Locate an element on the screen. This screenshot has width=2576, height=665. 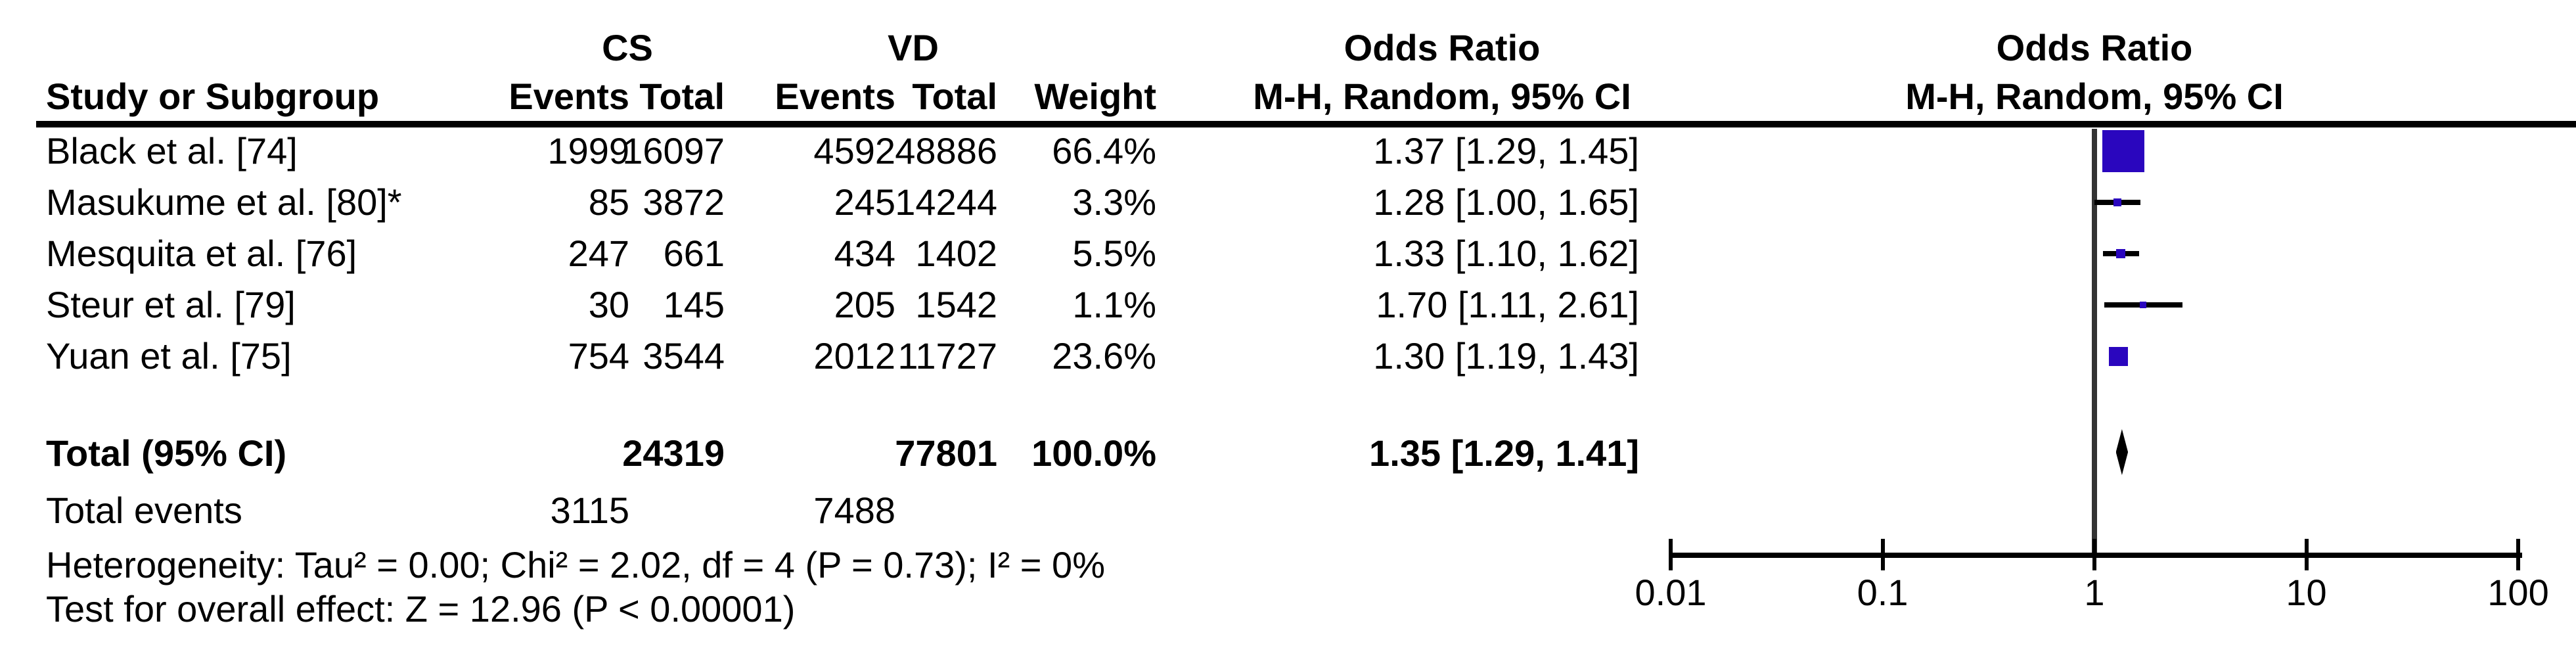
vd-total-value: 11727 is located at coordinates (947, 356).